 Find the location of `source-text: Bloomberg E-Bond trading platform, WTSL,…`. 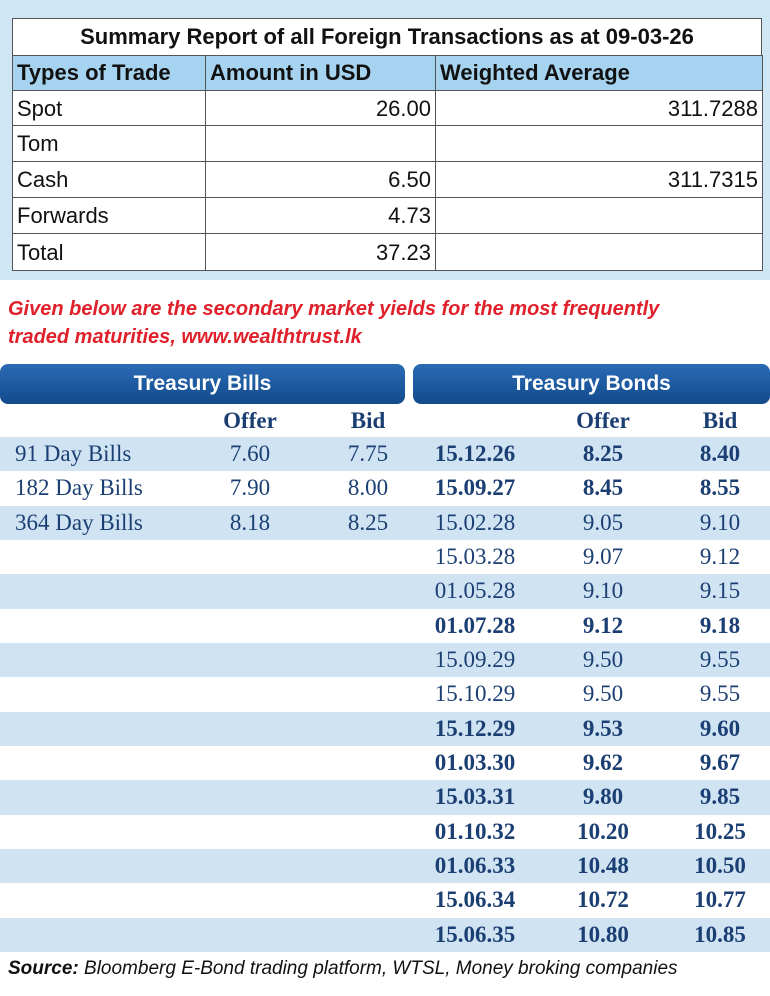

source-text: Bloomberg E-Bond trading platform, WTSL,… is located at coordinates (381, 968).